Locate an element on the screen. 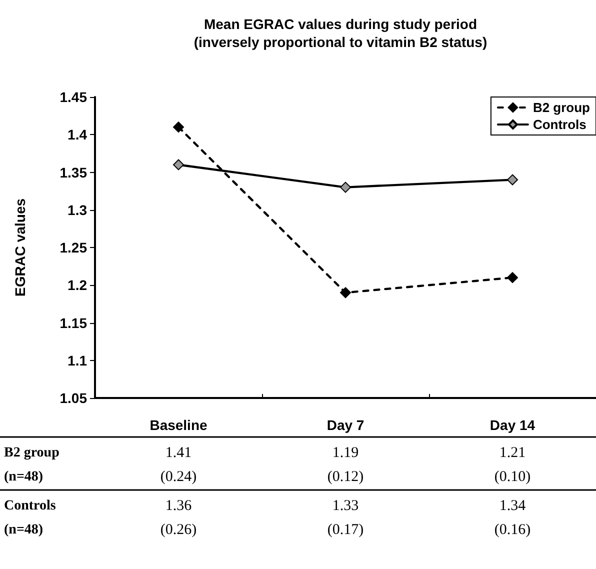 The height and width of the screenshot is (569, 596). data-label: 1.19 (0.12) is located at coordinates (345, 465).